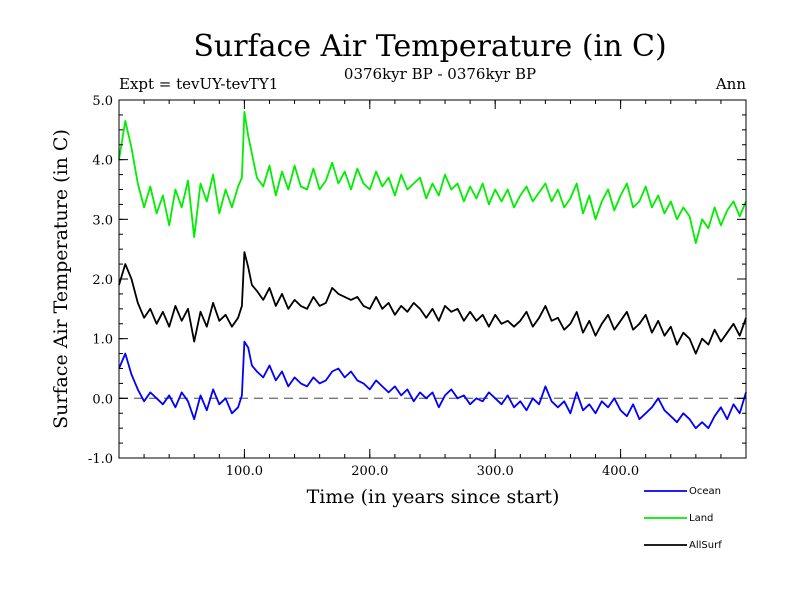 This screenshot has height=600, width=800. What do you see at coordinates (440, 74) in the screenshot?
I see `chart-subtitle-center: 0376kyr BP - 0376kyr BP` at bounding box center [440, 74].